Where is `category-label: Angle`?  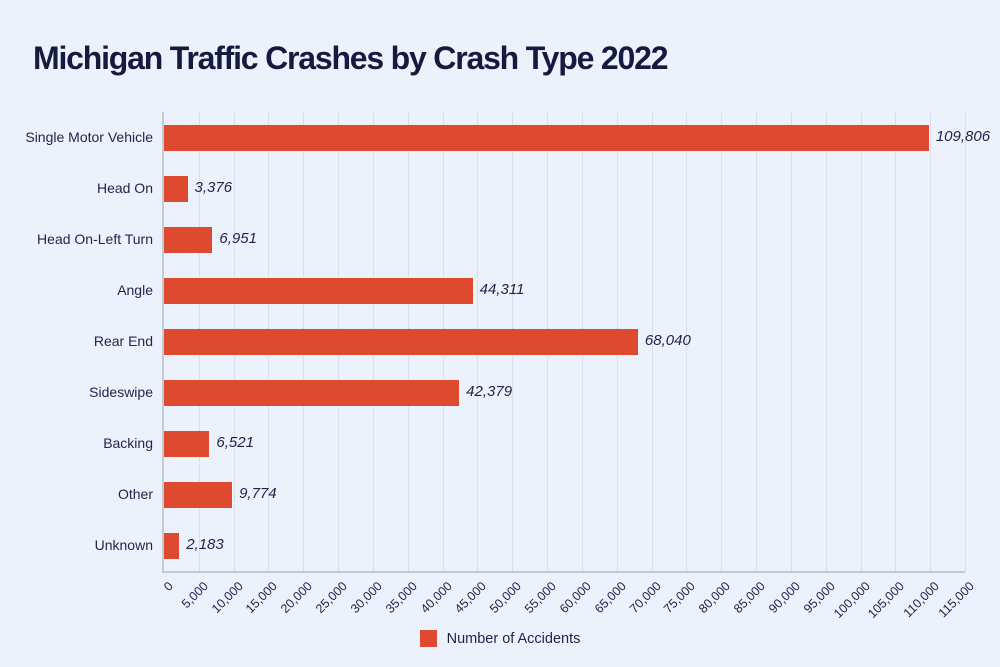 category-label: Angle is located at coordinates (135, 289).